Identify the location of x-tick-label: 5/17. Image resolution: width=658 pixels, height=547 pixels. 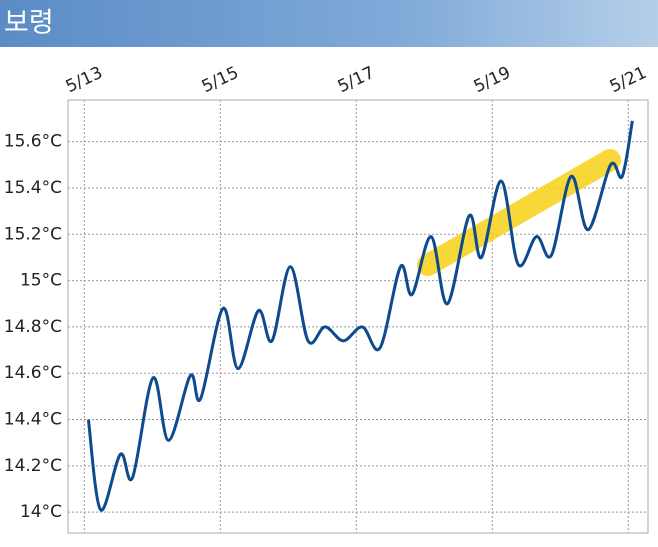
(356, 80).